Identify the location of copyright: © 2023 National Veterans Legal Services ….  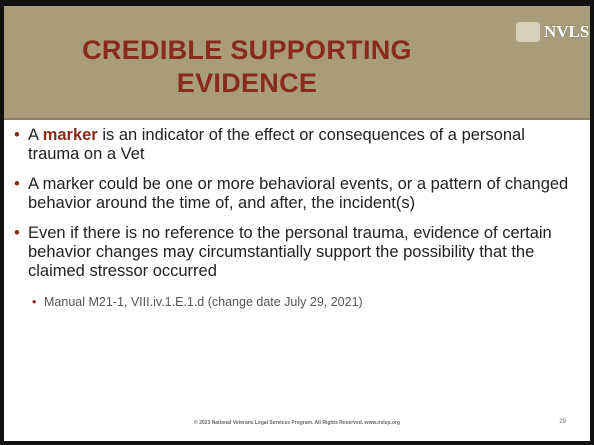
(297, 423).